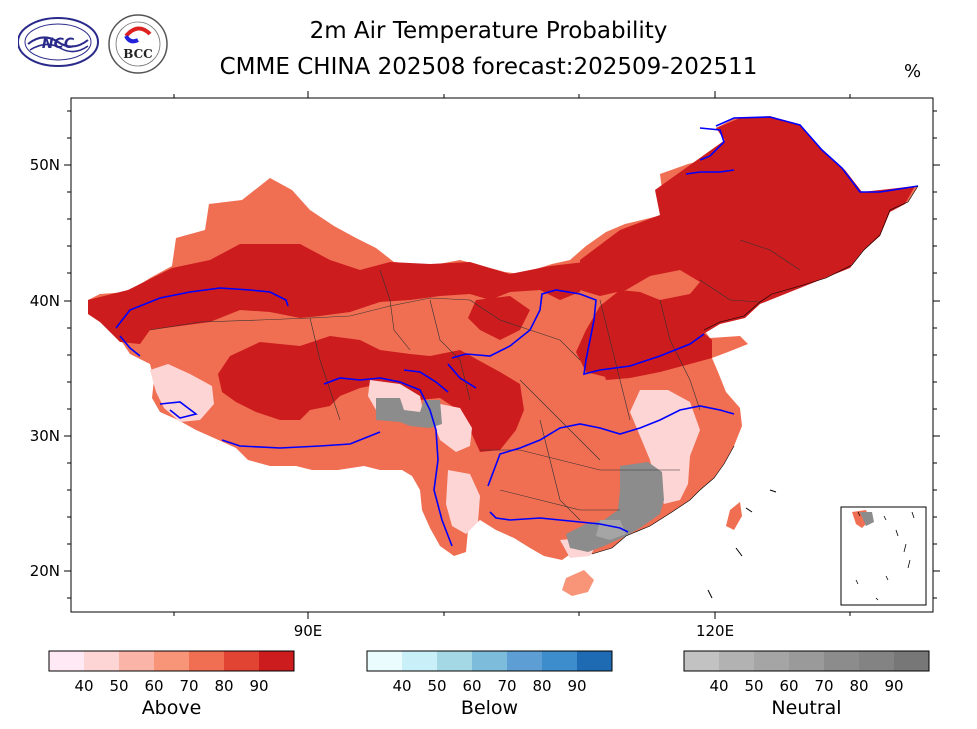  Describe the element at coordinates (488, 67) in the screenshot. I see `chart-subtitle: CMME CHINA 202508 forecast:202509-202511` at that location.